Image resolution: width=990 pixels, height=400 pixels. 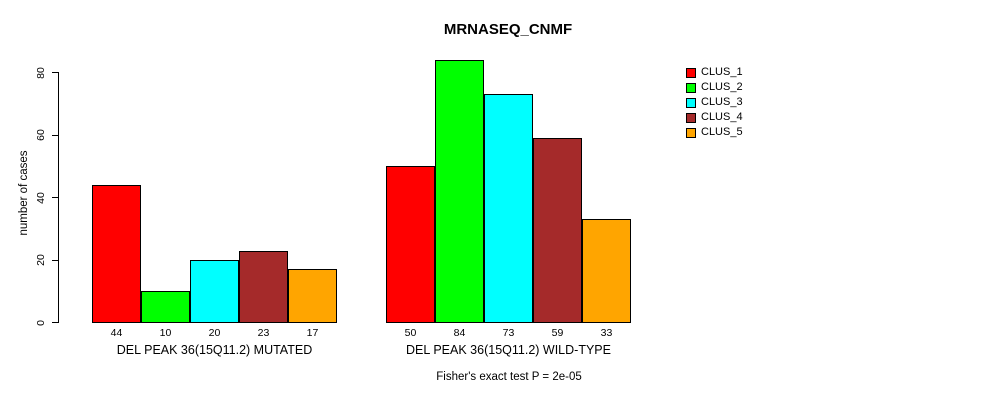 I want to click on bar-value-label: 23, so click(x=263, y=333).